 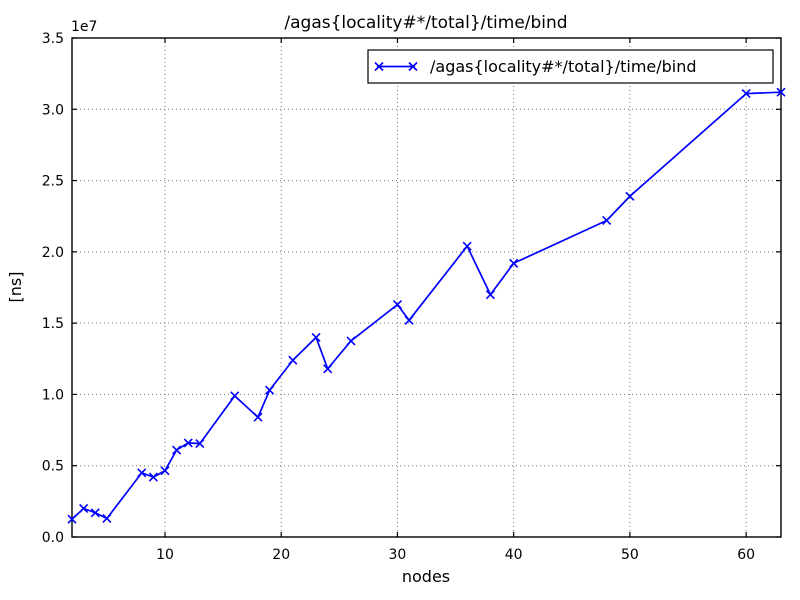 What do you see at coordinates (746, 555) in the screenshot?
I see `x-tick-label: 60` at bounding box center [746, 555].